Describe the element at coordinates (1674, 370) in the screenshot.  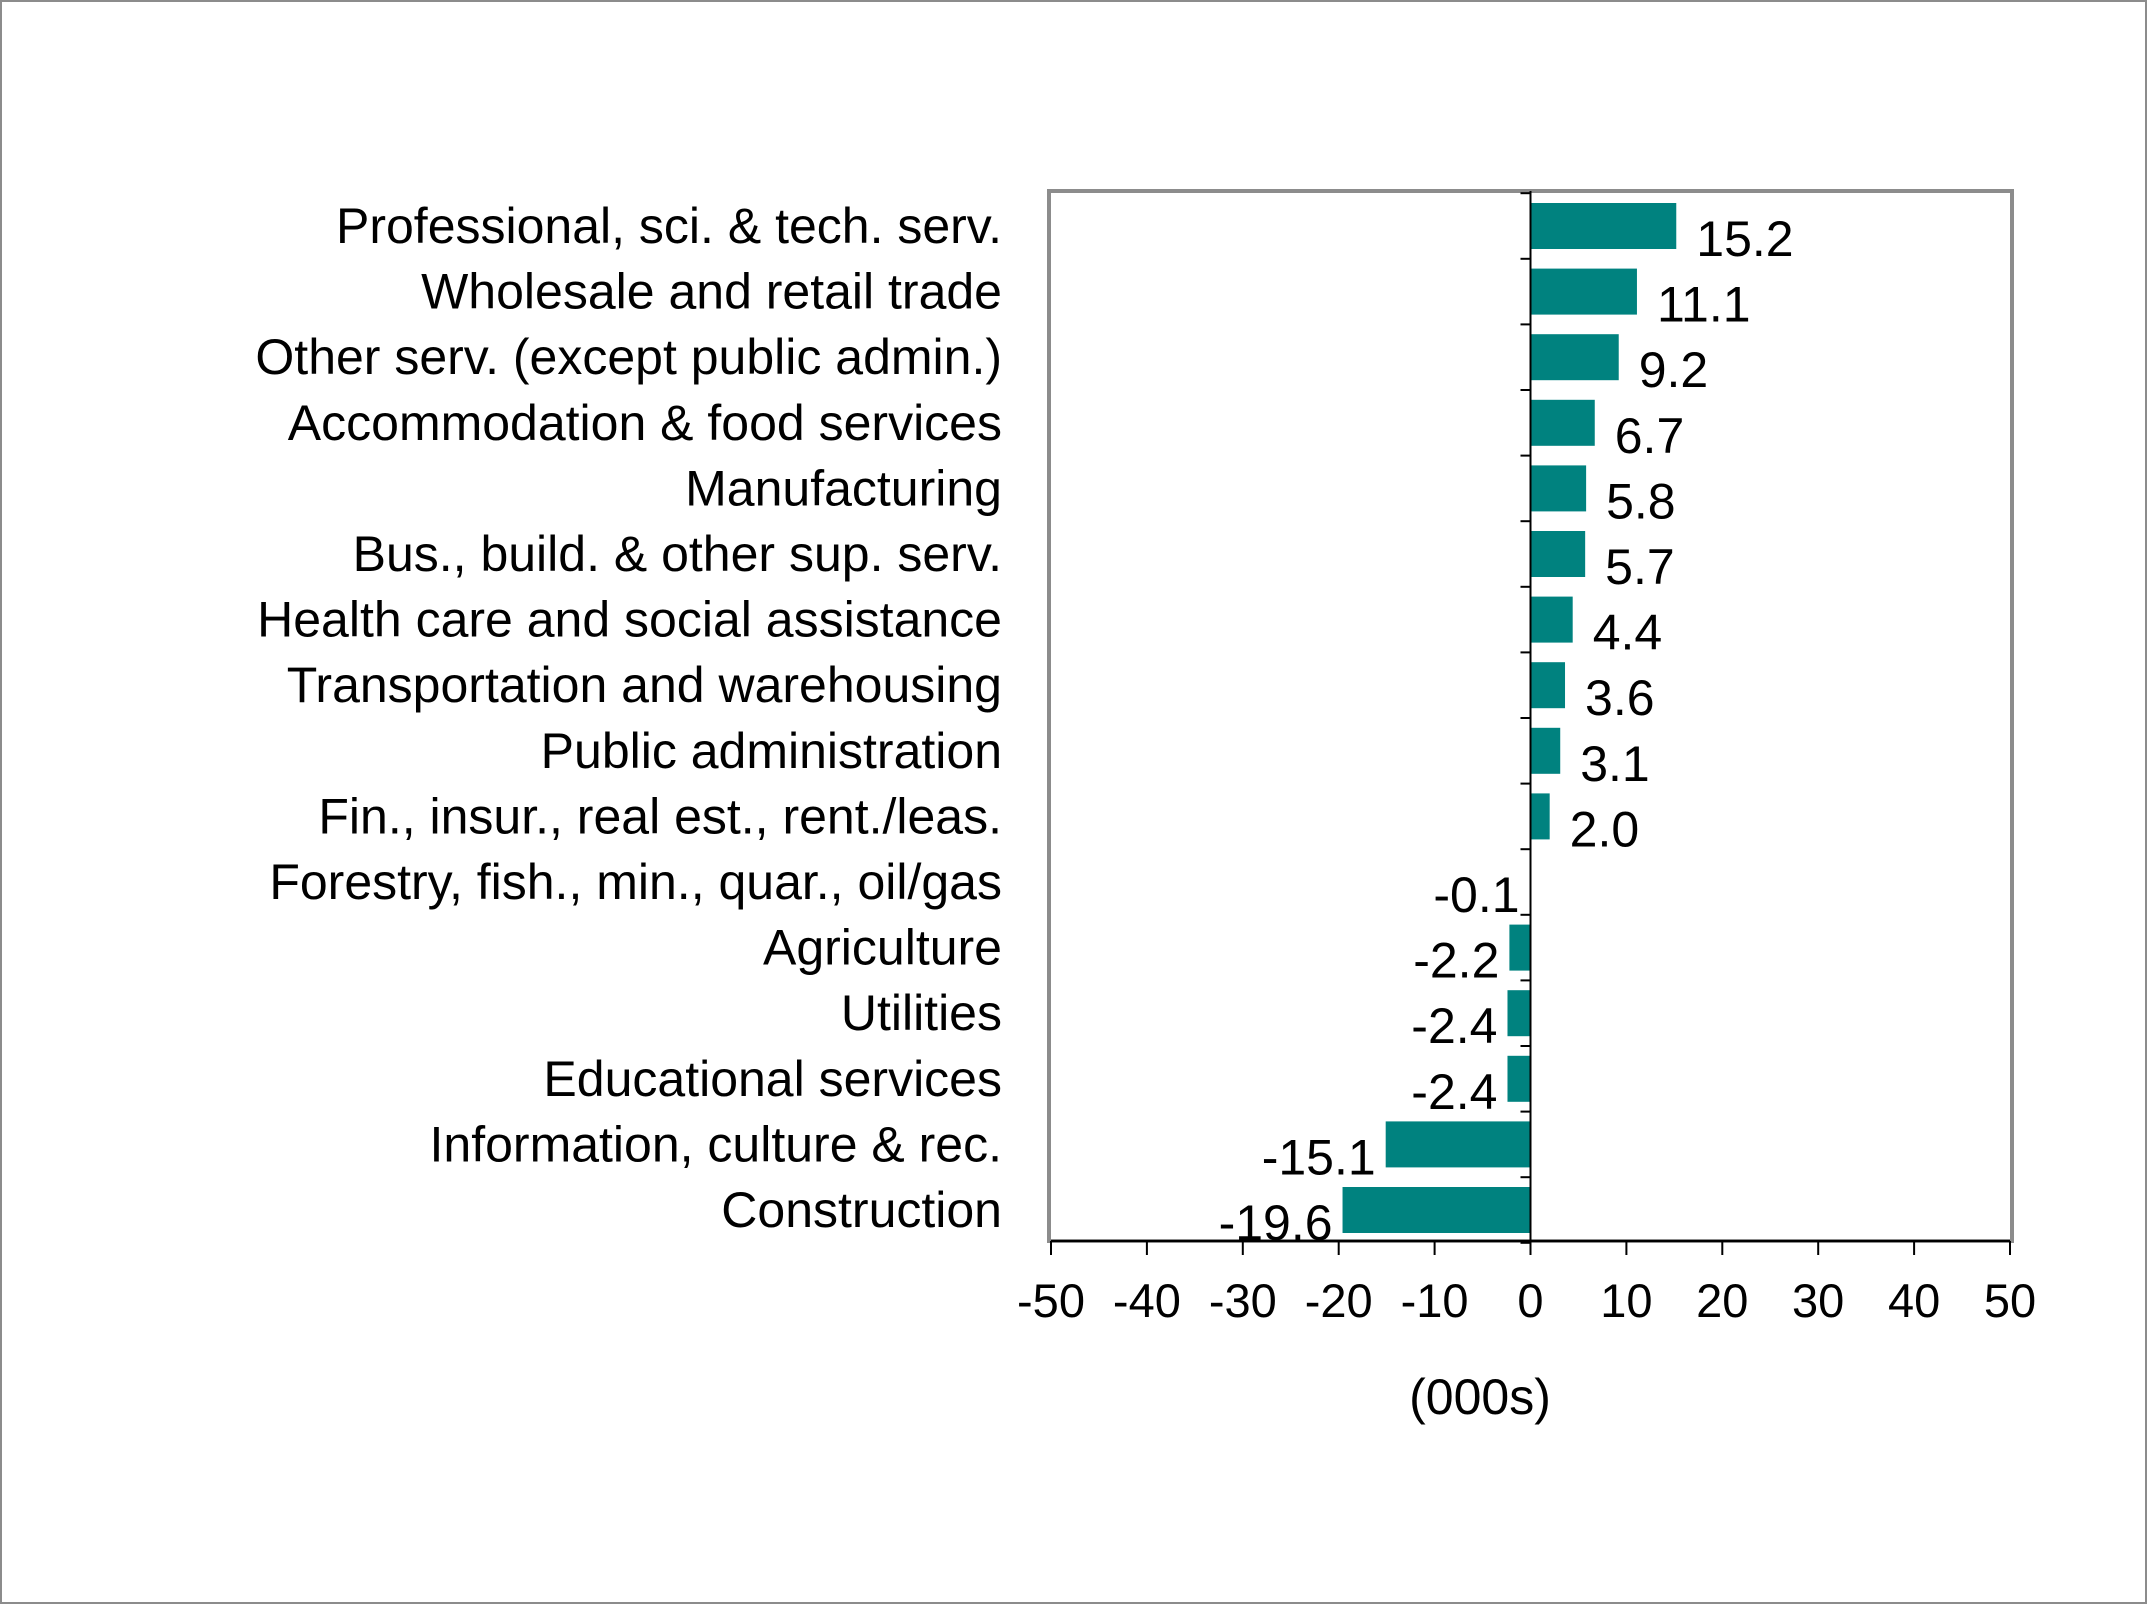
I see `data-label: 9.2` at that location.